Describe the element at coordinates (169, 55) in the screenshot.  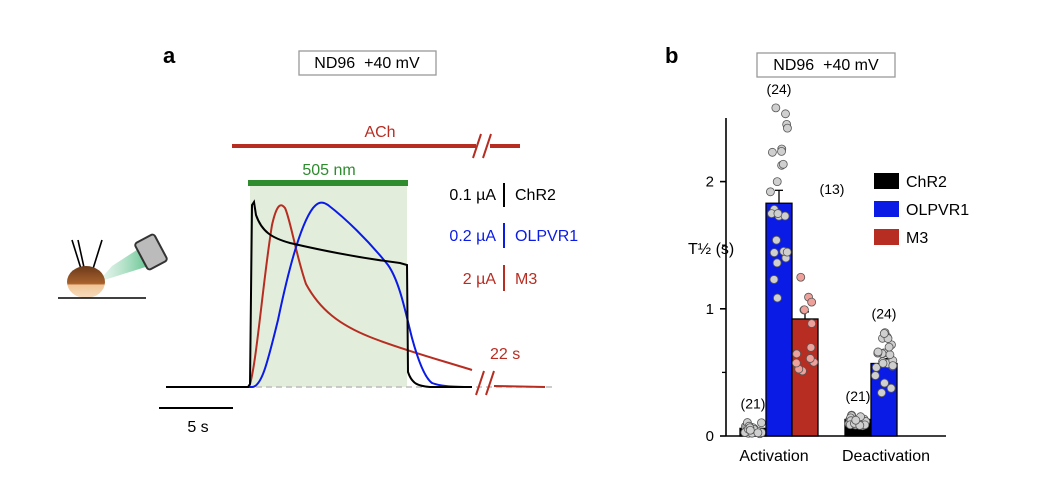
I see `panel-a-label: a` at that location.